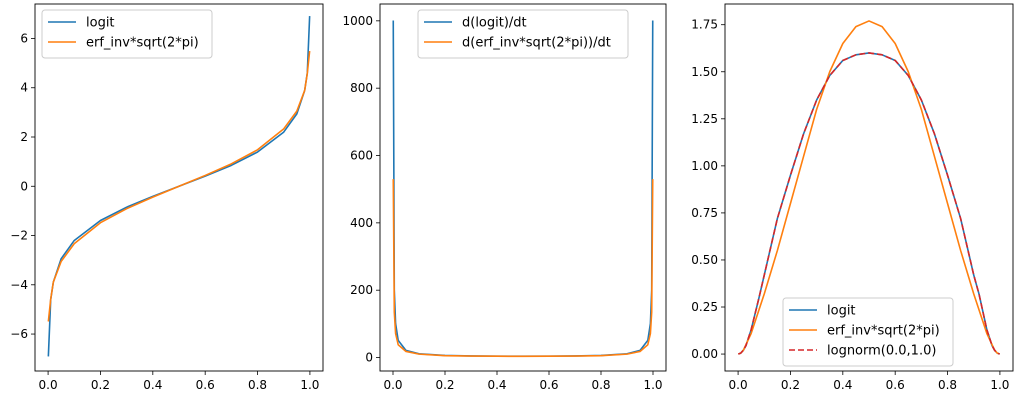 This screenshot has width=1025, height=406. I want to click on legend: logit erf_inv*sqrt(2*pi) lognorm(0.0,1.0), so click(868, 332).